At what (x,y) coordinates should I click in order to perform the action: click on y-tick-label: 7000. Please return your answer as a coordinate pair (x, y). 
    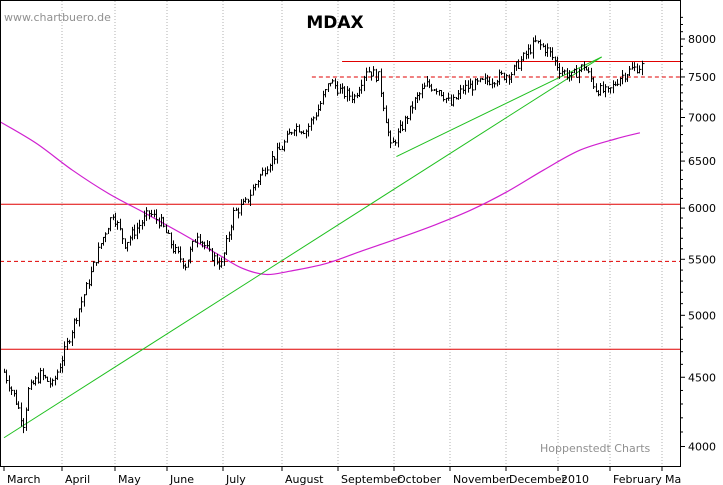
    Looking at the image, I should click on (702, 118).